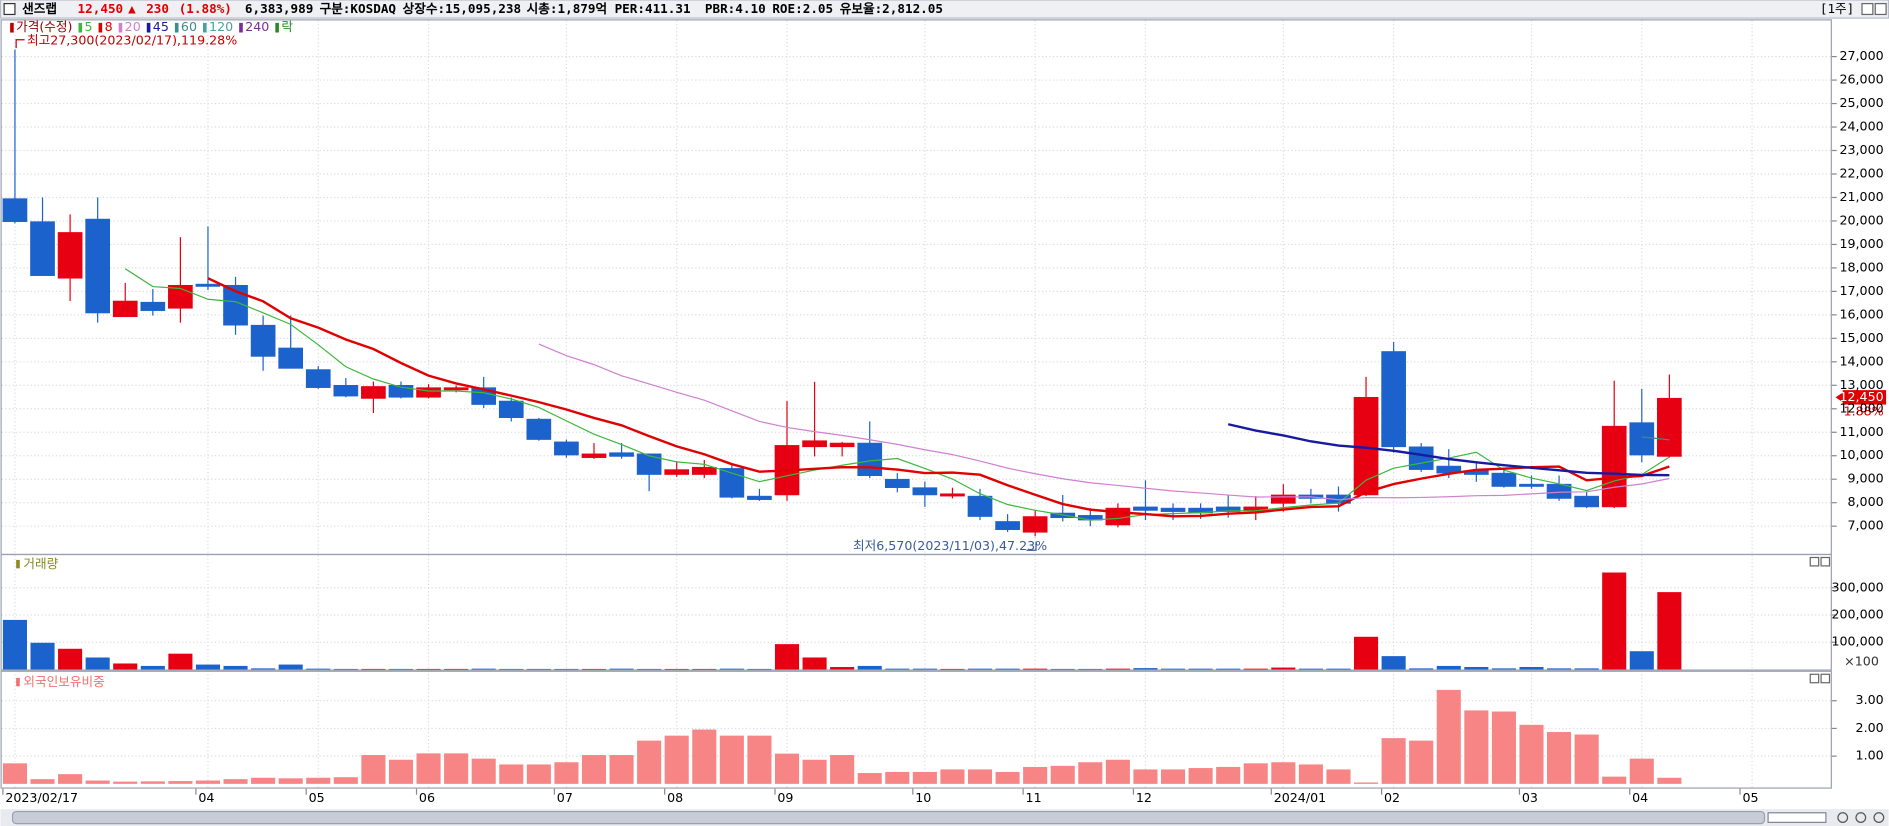 Image resolution: width=1889 pixels, height=826 pixels. Describe the element at coordinates (427, 797) in the screenshot. I see `x-tick-label: 06` at that location.